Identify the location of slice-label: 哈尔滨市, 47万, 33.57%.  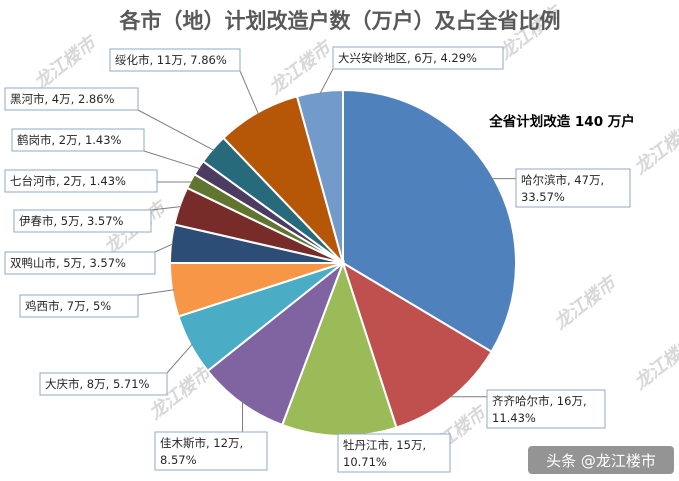
(573, 188).